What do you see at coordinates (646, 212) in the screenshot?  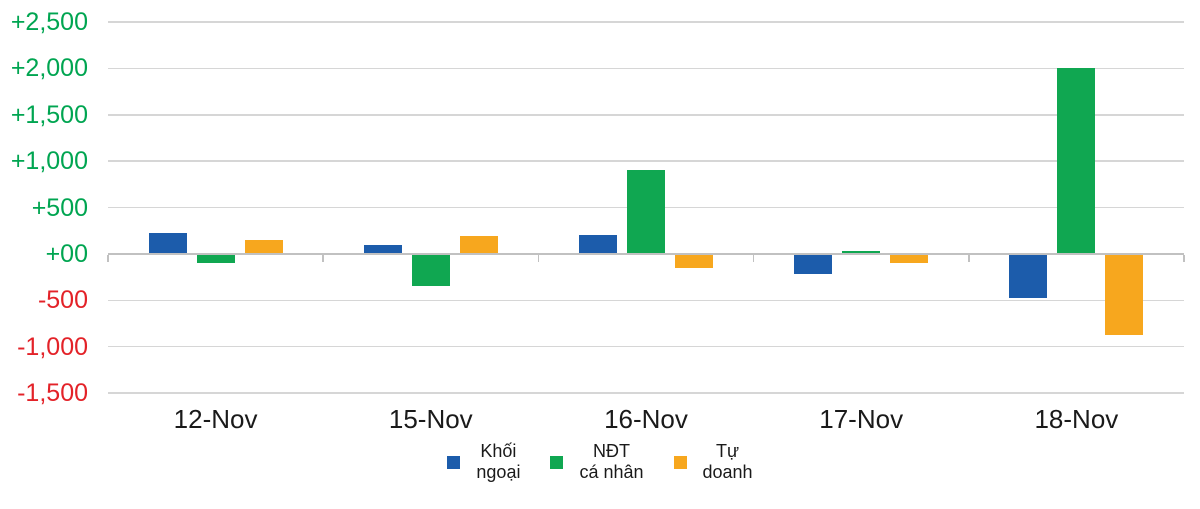 I see `bar-16-Nov-s1` at bounding box center [646, 212].